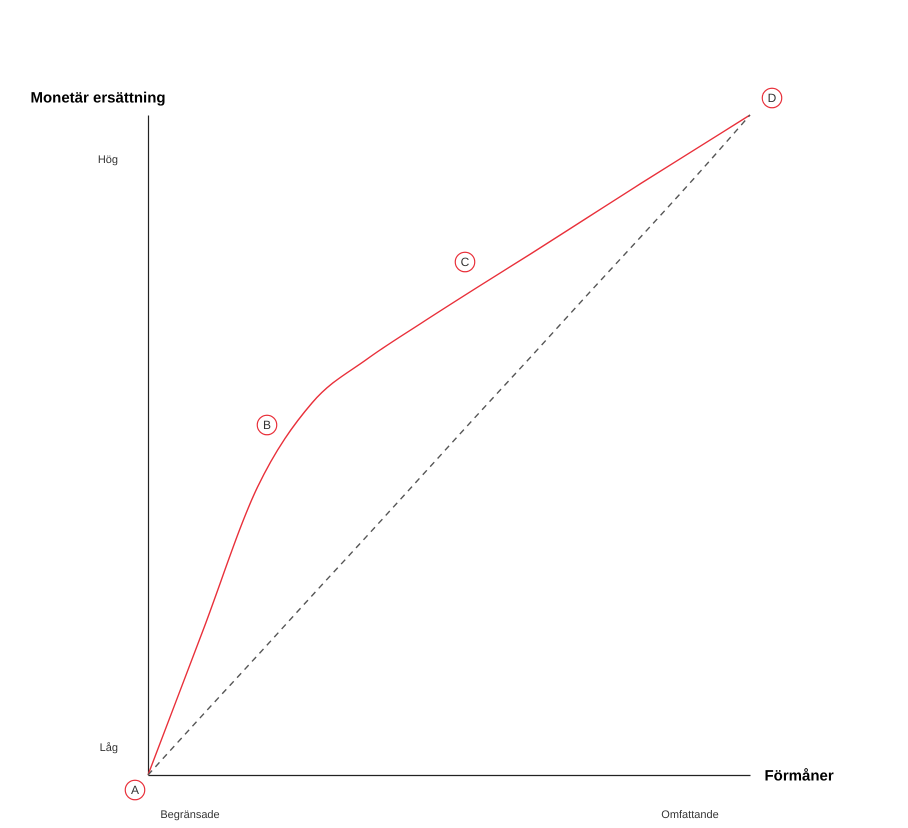 The image size is (908, 828). Describe the element at coordinates (108, 160) in the screenshot. I see `text: Hög` at that location.